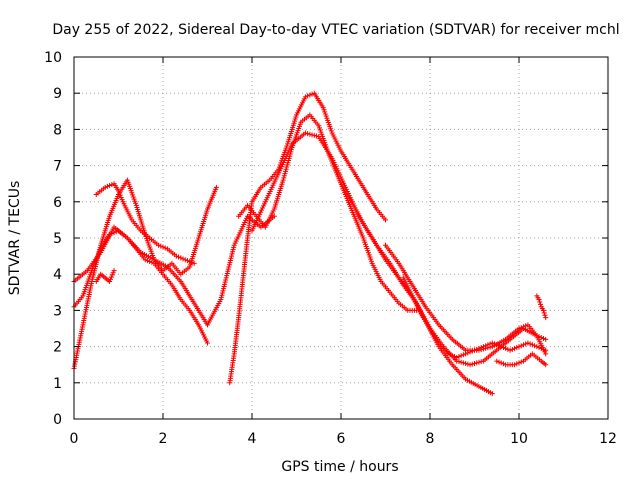  What do you see at coordinates (53, 58) in the screenshot?
I see `y-tick-label: 10` at bounding box center [53, 58].